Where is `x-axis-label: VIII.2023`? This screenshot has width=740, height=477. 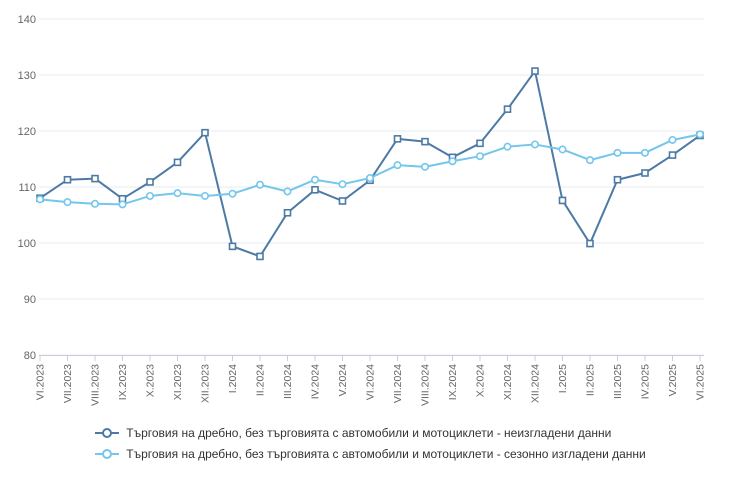
x-axis-label: VIII.2023 is located at coordinates (96, 385).